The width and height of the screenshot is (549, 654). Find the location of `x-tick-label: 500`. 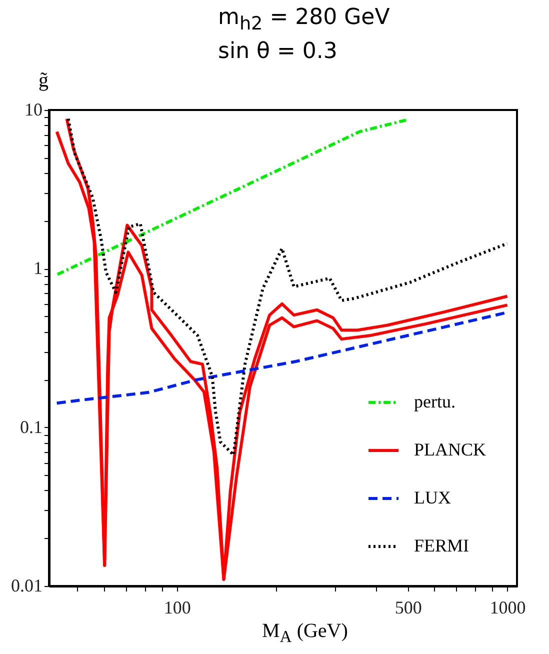

x-tick-label: 500 is located at coordinates (408, 608).